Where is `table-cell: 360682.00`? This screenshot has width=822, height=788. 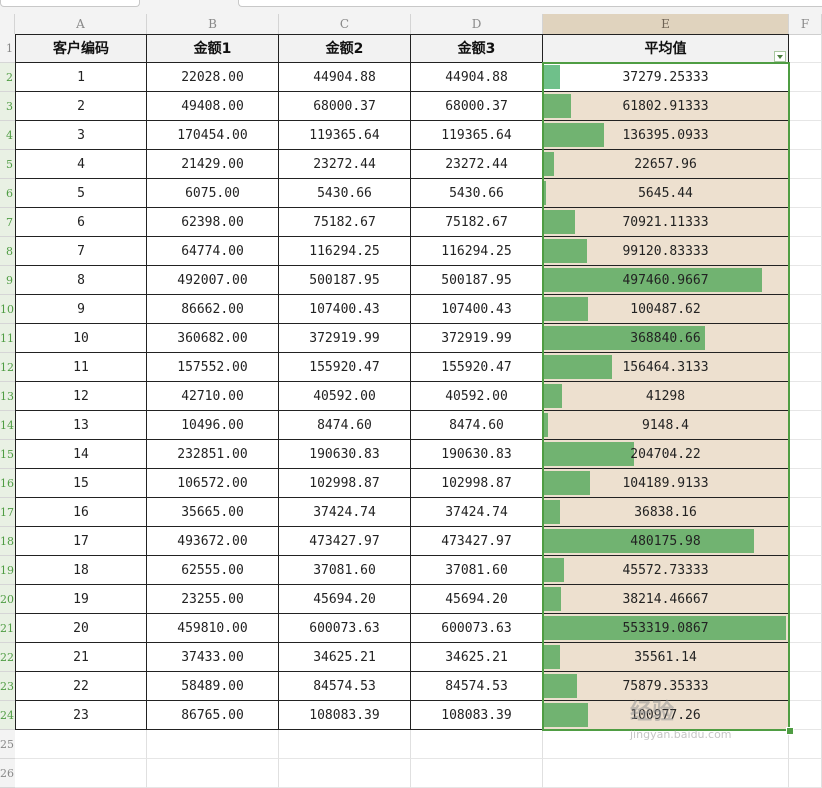
table-cell: 360682.00 is located at coordinates (213, 338).